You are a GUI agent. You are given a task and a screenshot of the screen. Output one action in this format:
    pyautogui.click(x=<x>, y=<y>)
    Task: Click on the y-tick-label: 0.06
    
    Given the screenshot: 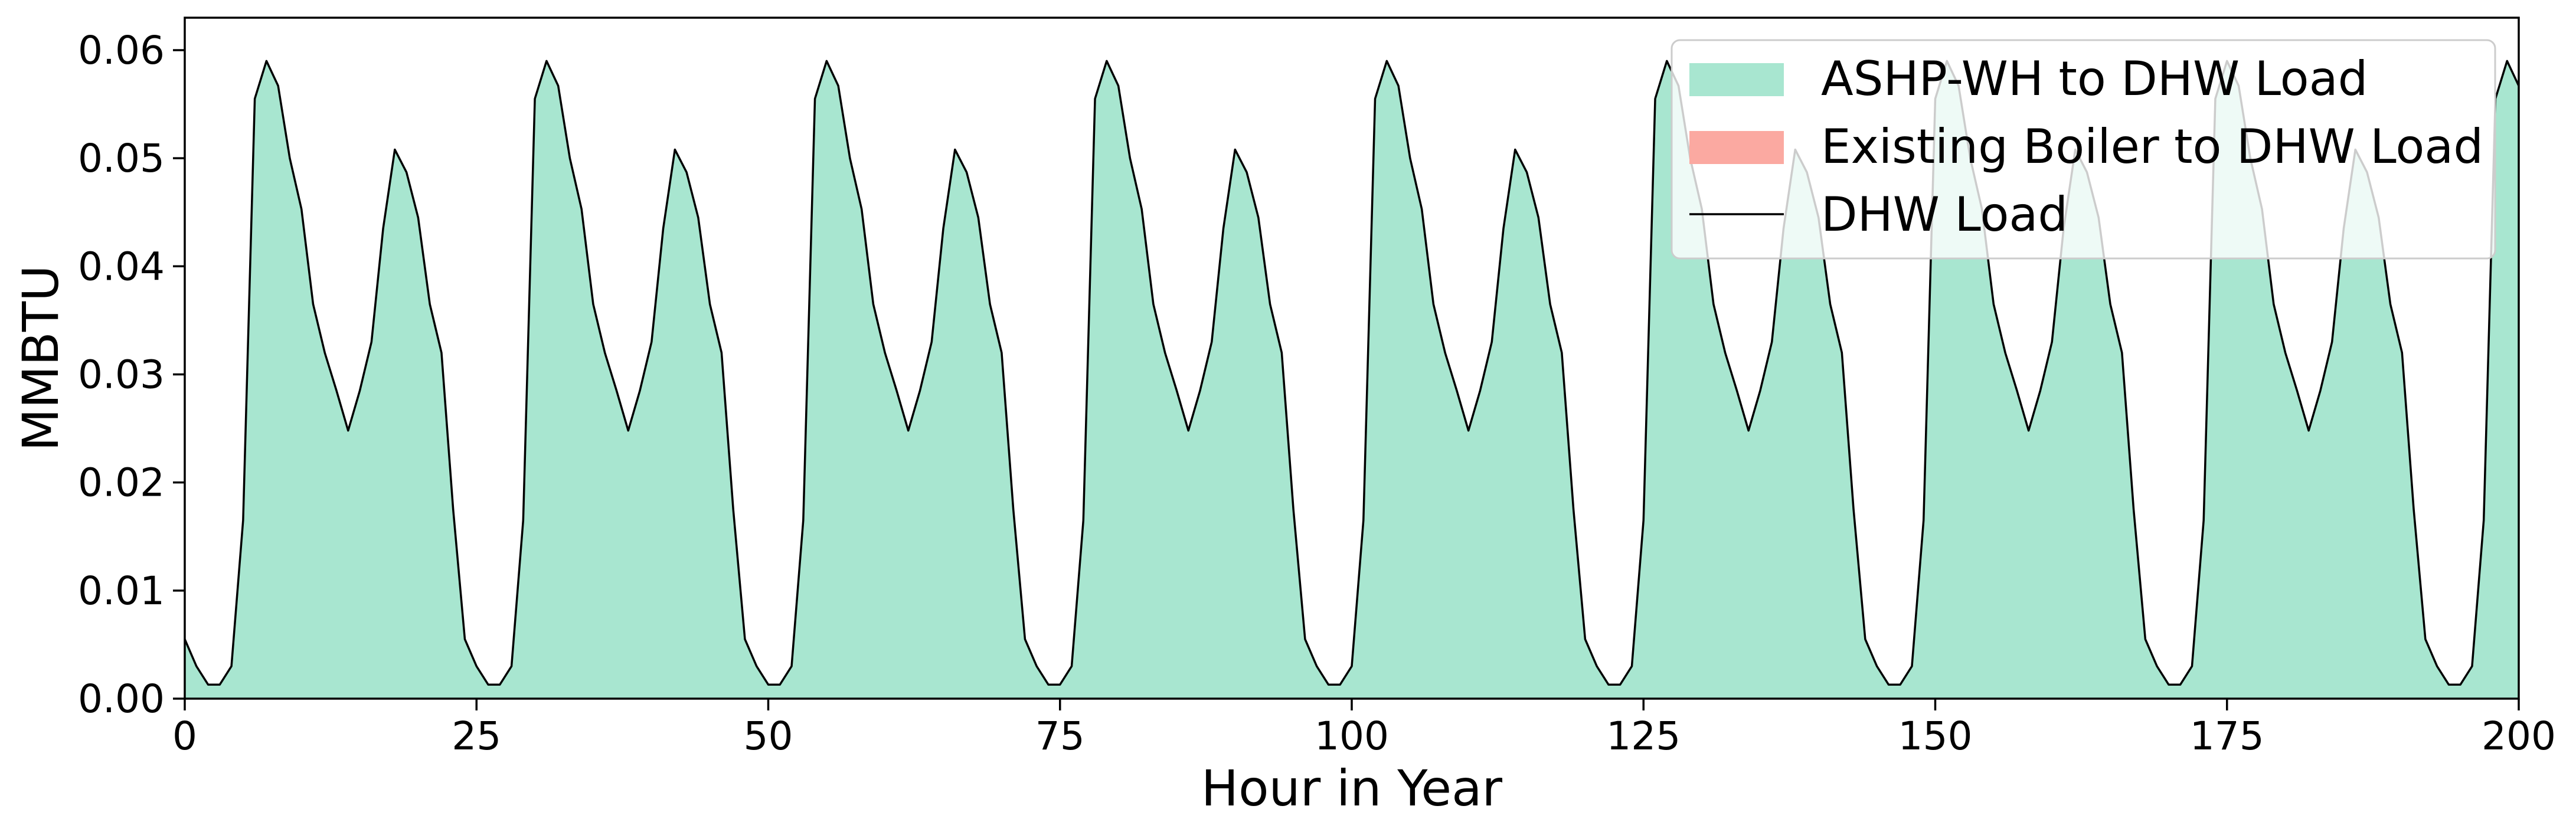 What is the action you would take?
    pyautogui.click(x=121, y=50)
    